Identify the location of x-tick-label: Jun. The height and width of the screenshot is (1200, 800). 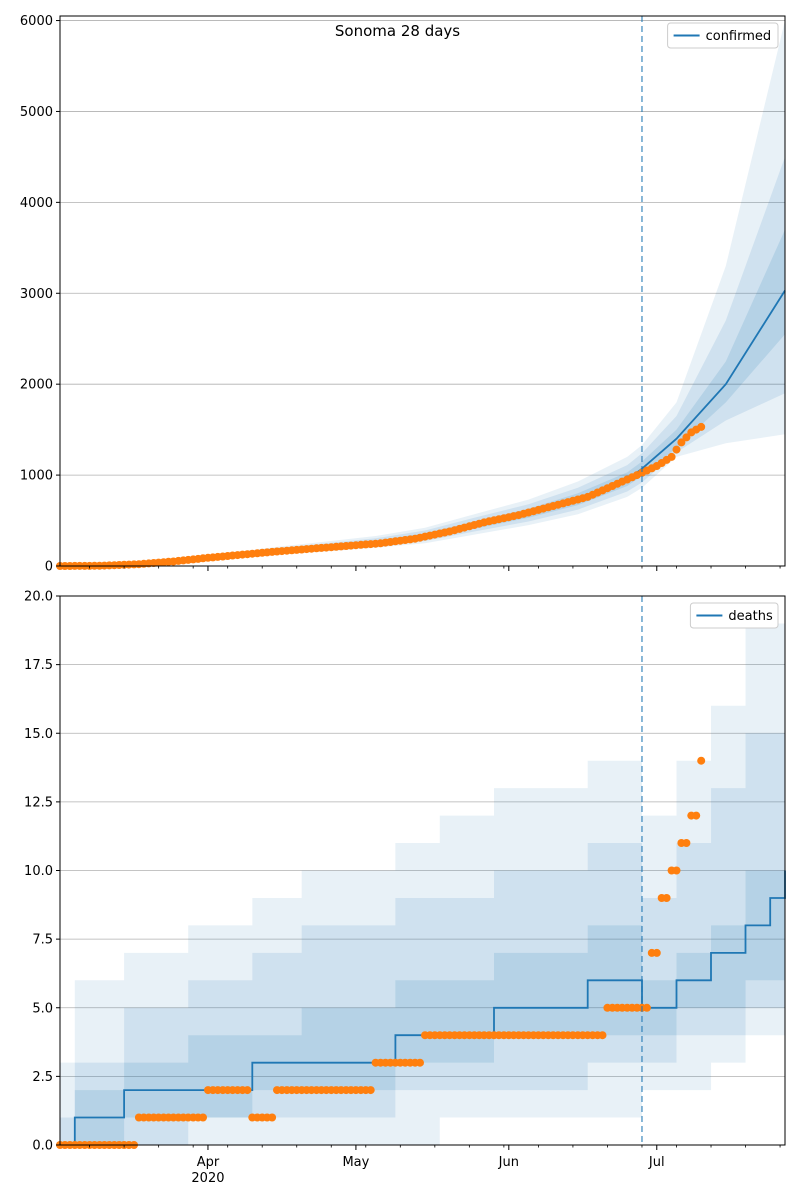
(508, 1162).